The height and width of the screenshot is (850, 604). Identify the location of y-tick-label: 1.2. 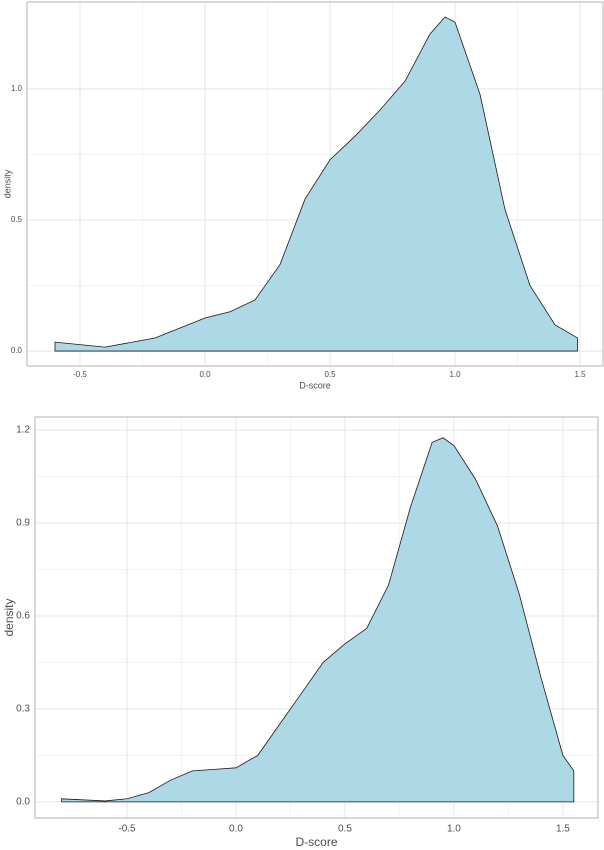
(23, 430).